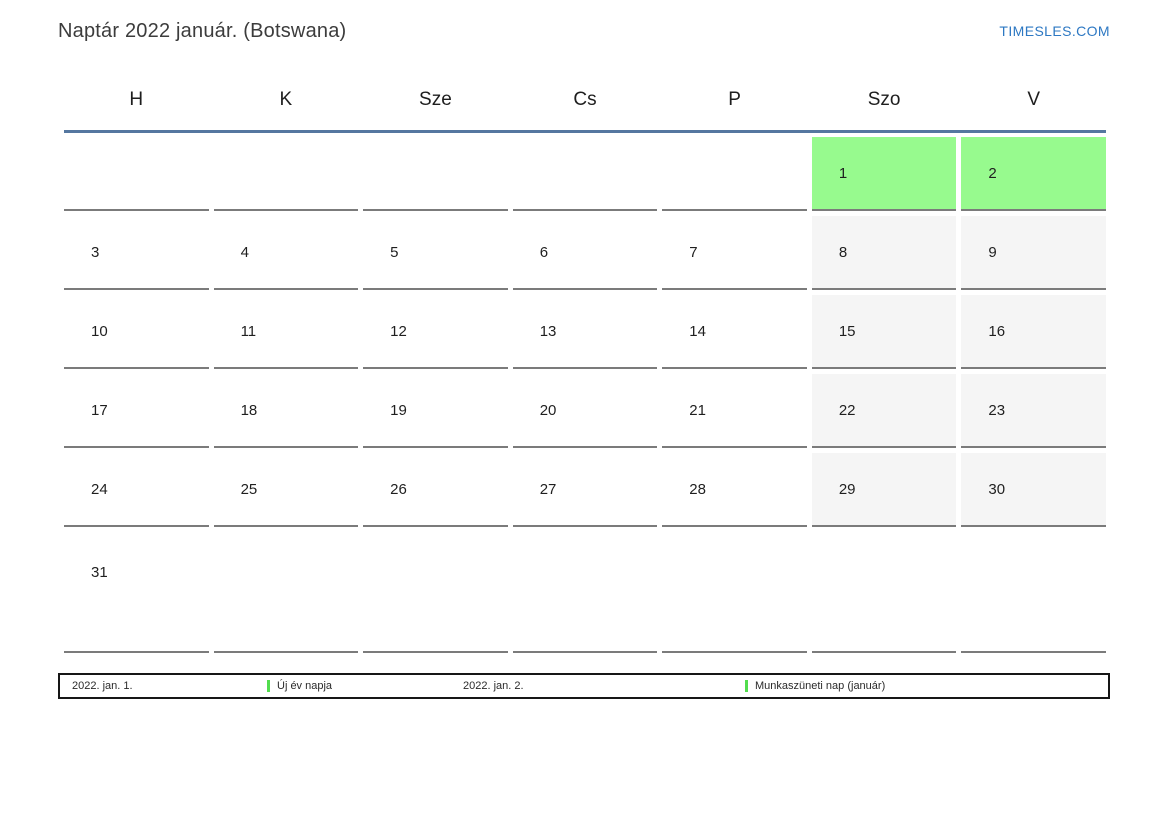 This screenshot has width=1169, height=827. Describe the element at coordinates (435, 490) in the screenshot. I see `day-cell-26: 26` at that location.